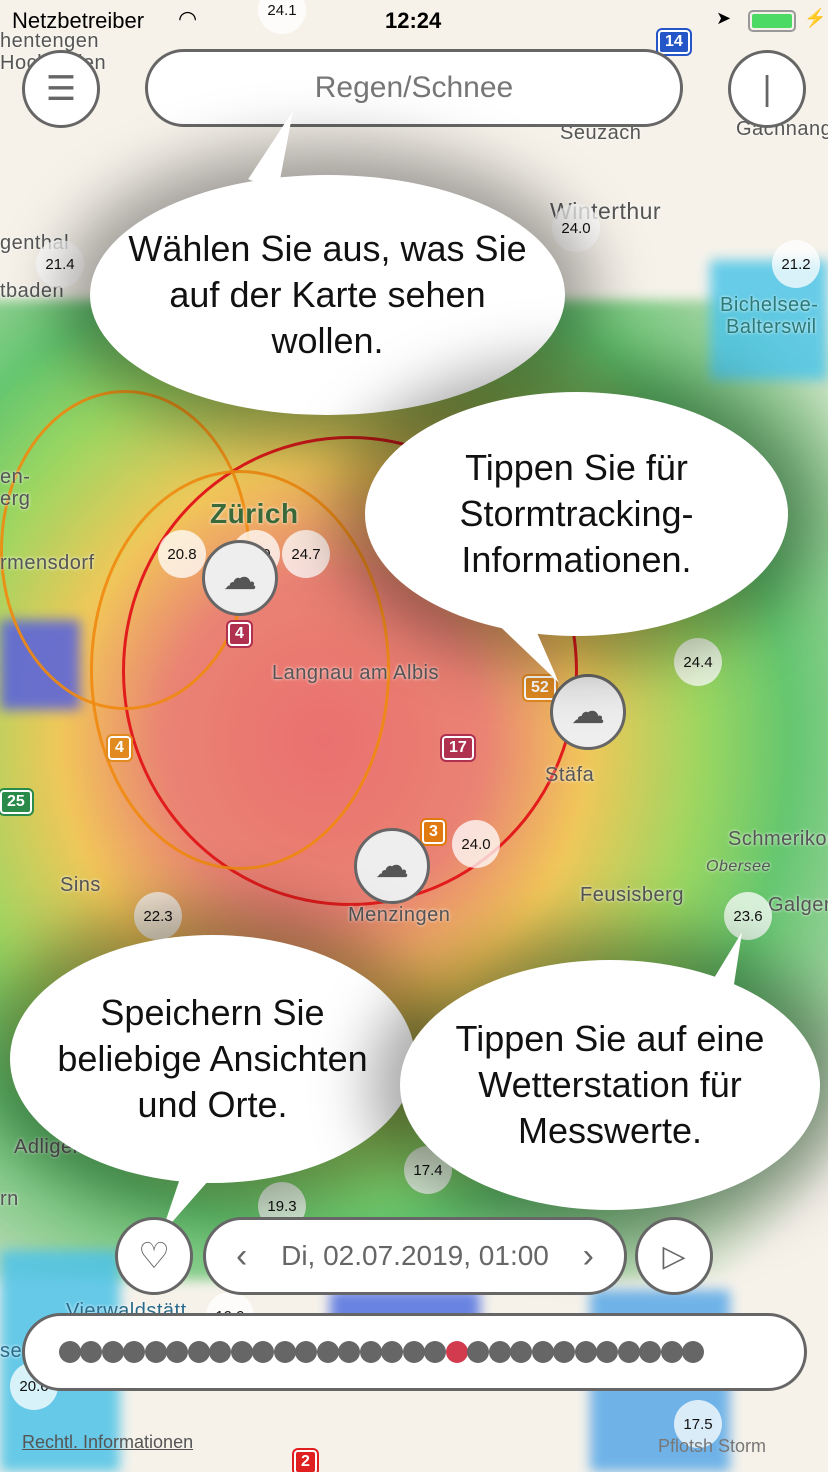 This screenshot has width=828, height=1472. I want to click on location-icon: ➤, so click(724, 18).